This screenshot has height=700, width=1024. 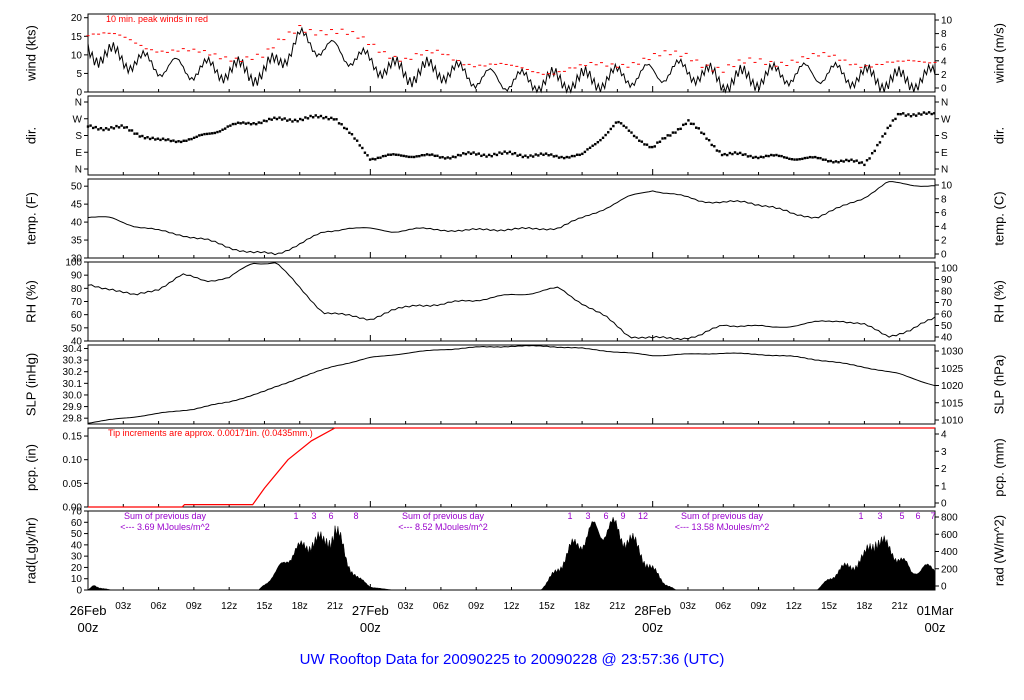 What do you see at coordinates (944, 170) in the screenshot?
I see `dir-tick-label-right: N` at bounding box center [944, 170].